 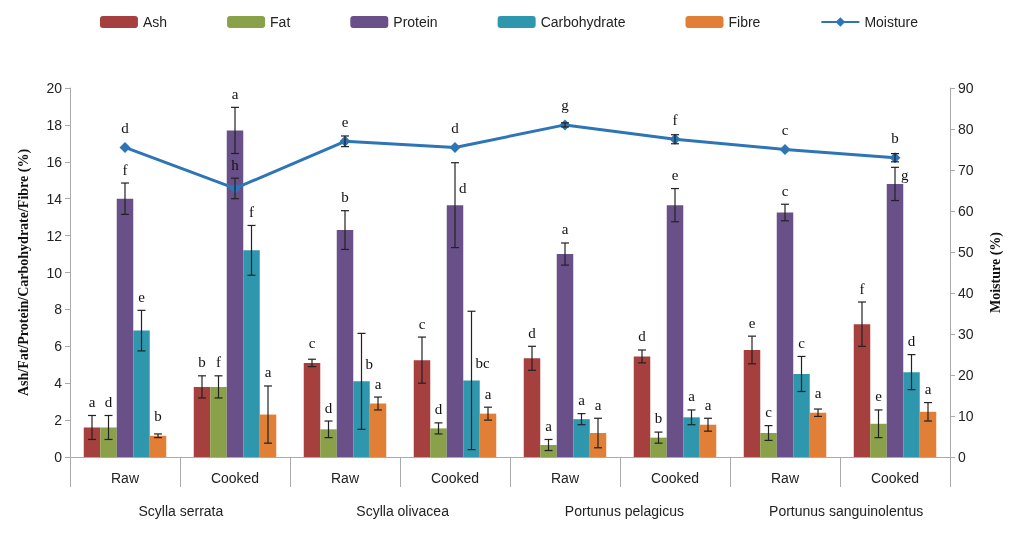 What do you see at coordinates (58, 383) in the screenshot?
I see `y-tick-label: 4` at bounding box center [58, 383].